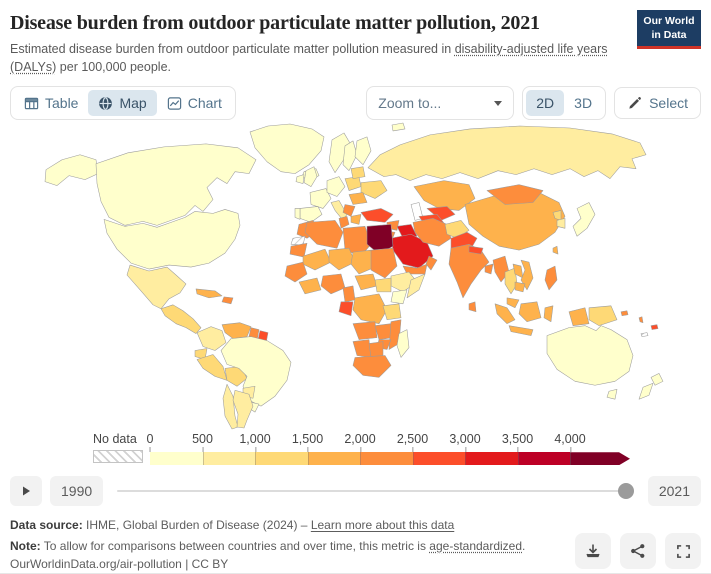 This screenshot has width=711, height=574. Describe the element at coordinates (344, 222) in the screenshot. I see `country-tunisia` at that location.